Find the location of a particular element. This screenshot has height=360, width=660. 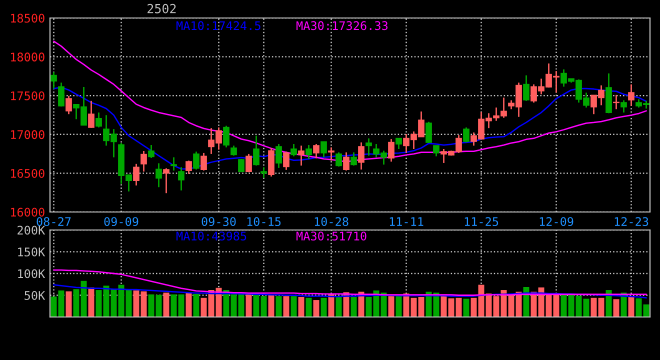

y-tick-label: 18500 is located at coordinates (27, 18).